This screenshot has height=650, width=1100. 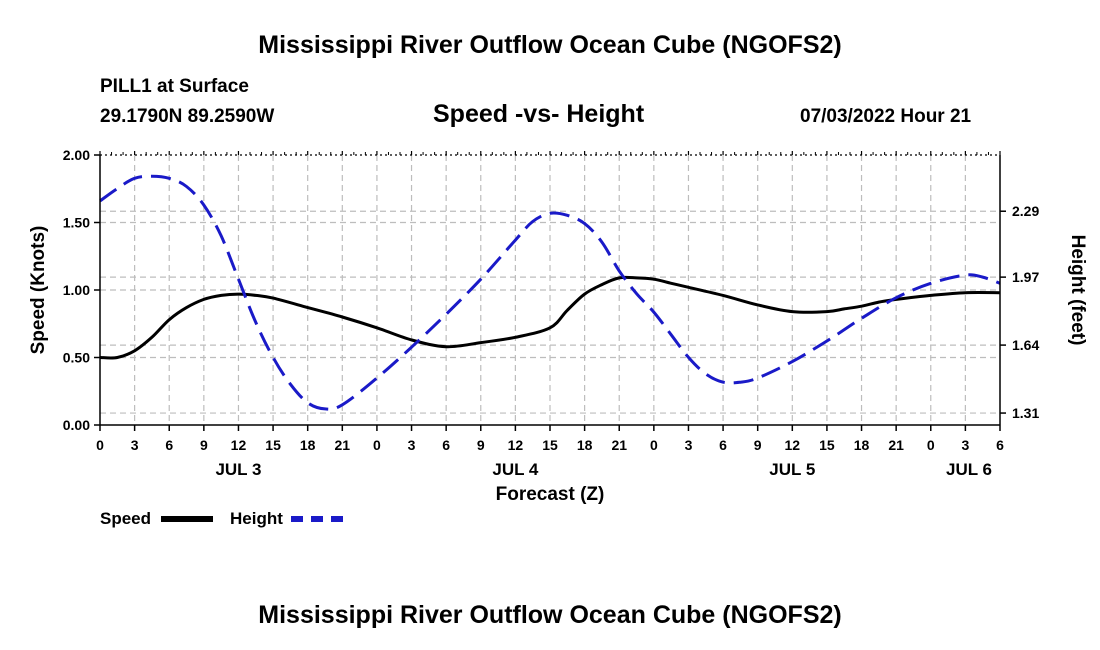 What do you see at coordinates (38, 290) in the screenshot?
I see `y-axis-title: Speed (Knots)` at bounding box center [38, 290].